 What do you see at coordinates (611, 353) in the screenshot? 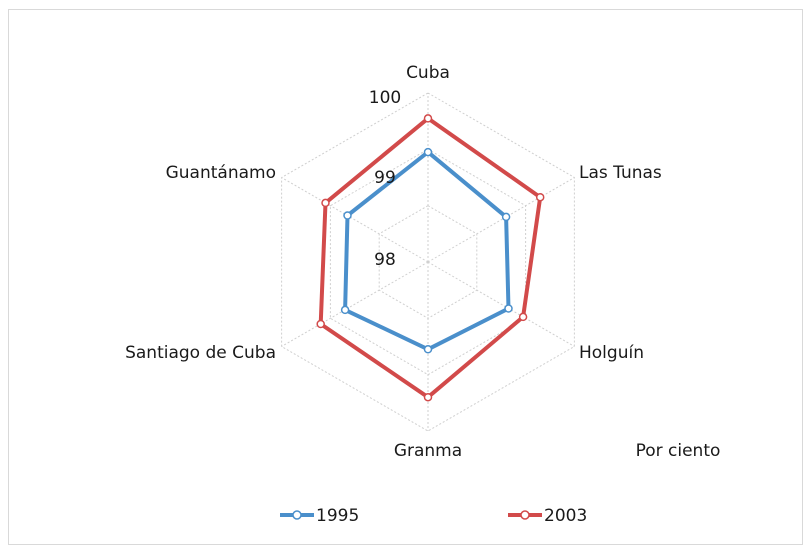
I see `category-label-holguin: Holguín` at bounding box center [611, 353].